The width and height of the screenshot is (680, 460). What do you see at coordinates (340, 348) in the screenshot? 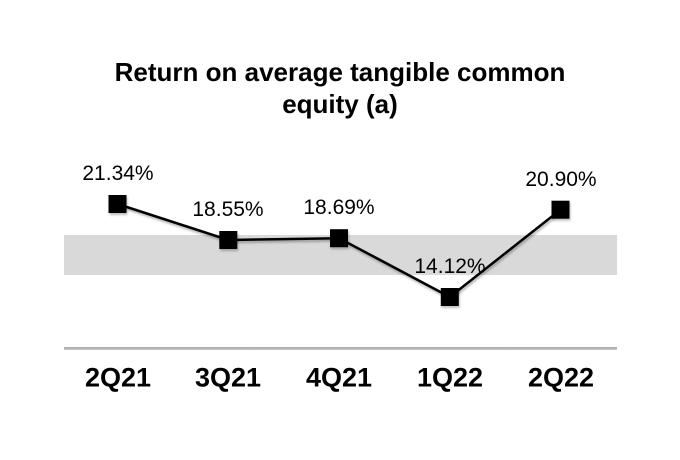
I see `x-axis-line` at bounding box center [340, 348].